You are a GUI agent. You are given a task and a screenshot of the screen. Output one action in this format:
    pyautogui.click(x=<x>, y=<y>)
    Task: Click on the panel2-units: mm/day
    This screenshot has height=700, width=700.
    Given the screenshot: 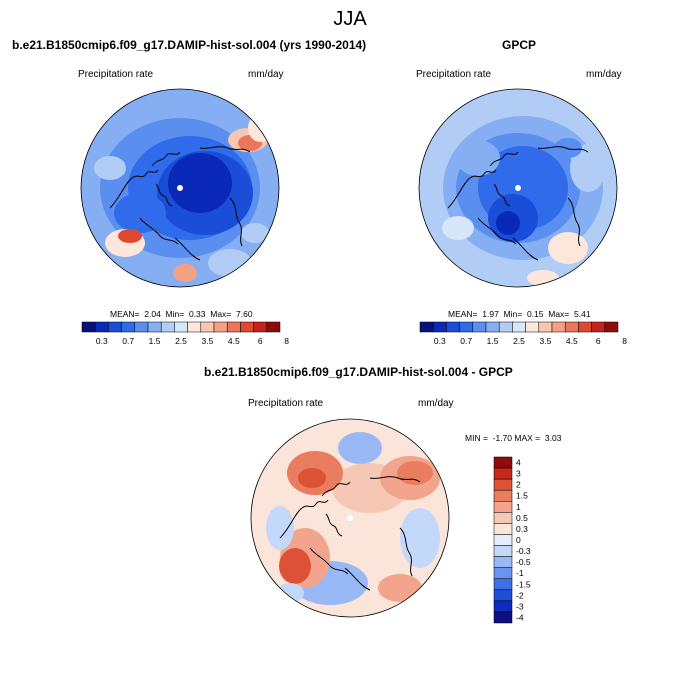 What is the action you would take?
    pyautogui.click(x=604, y=74)
    